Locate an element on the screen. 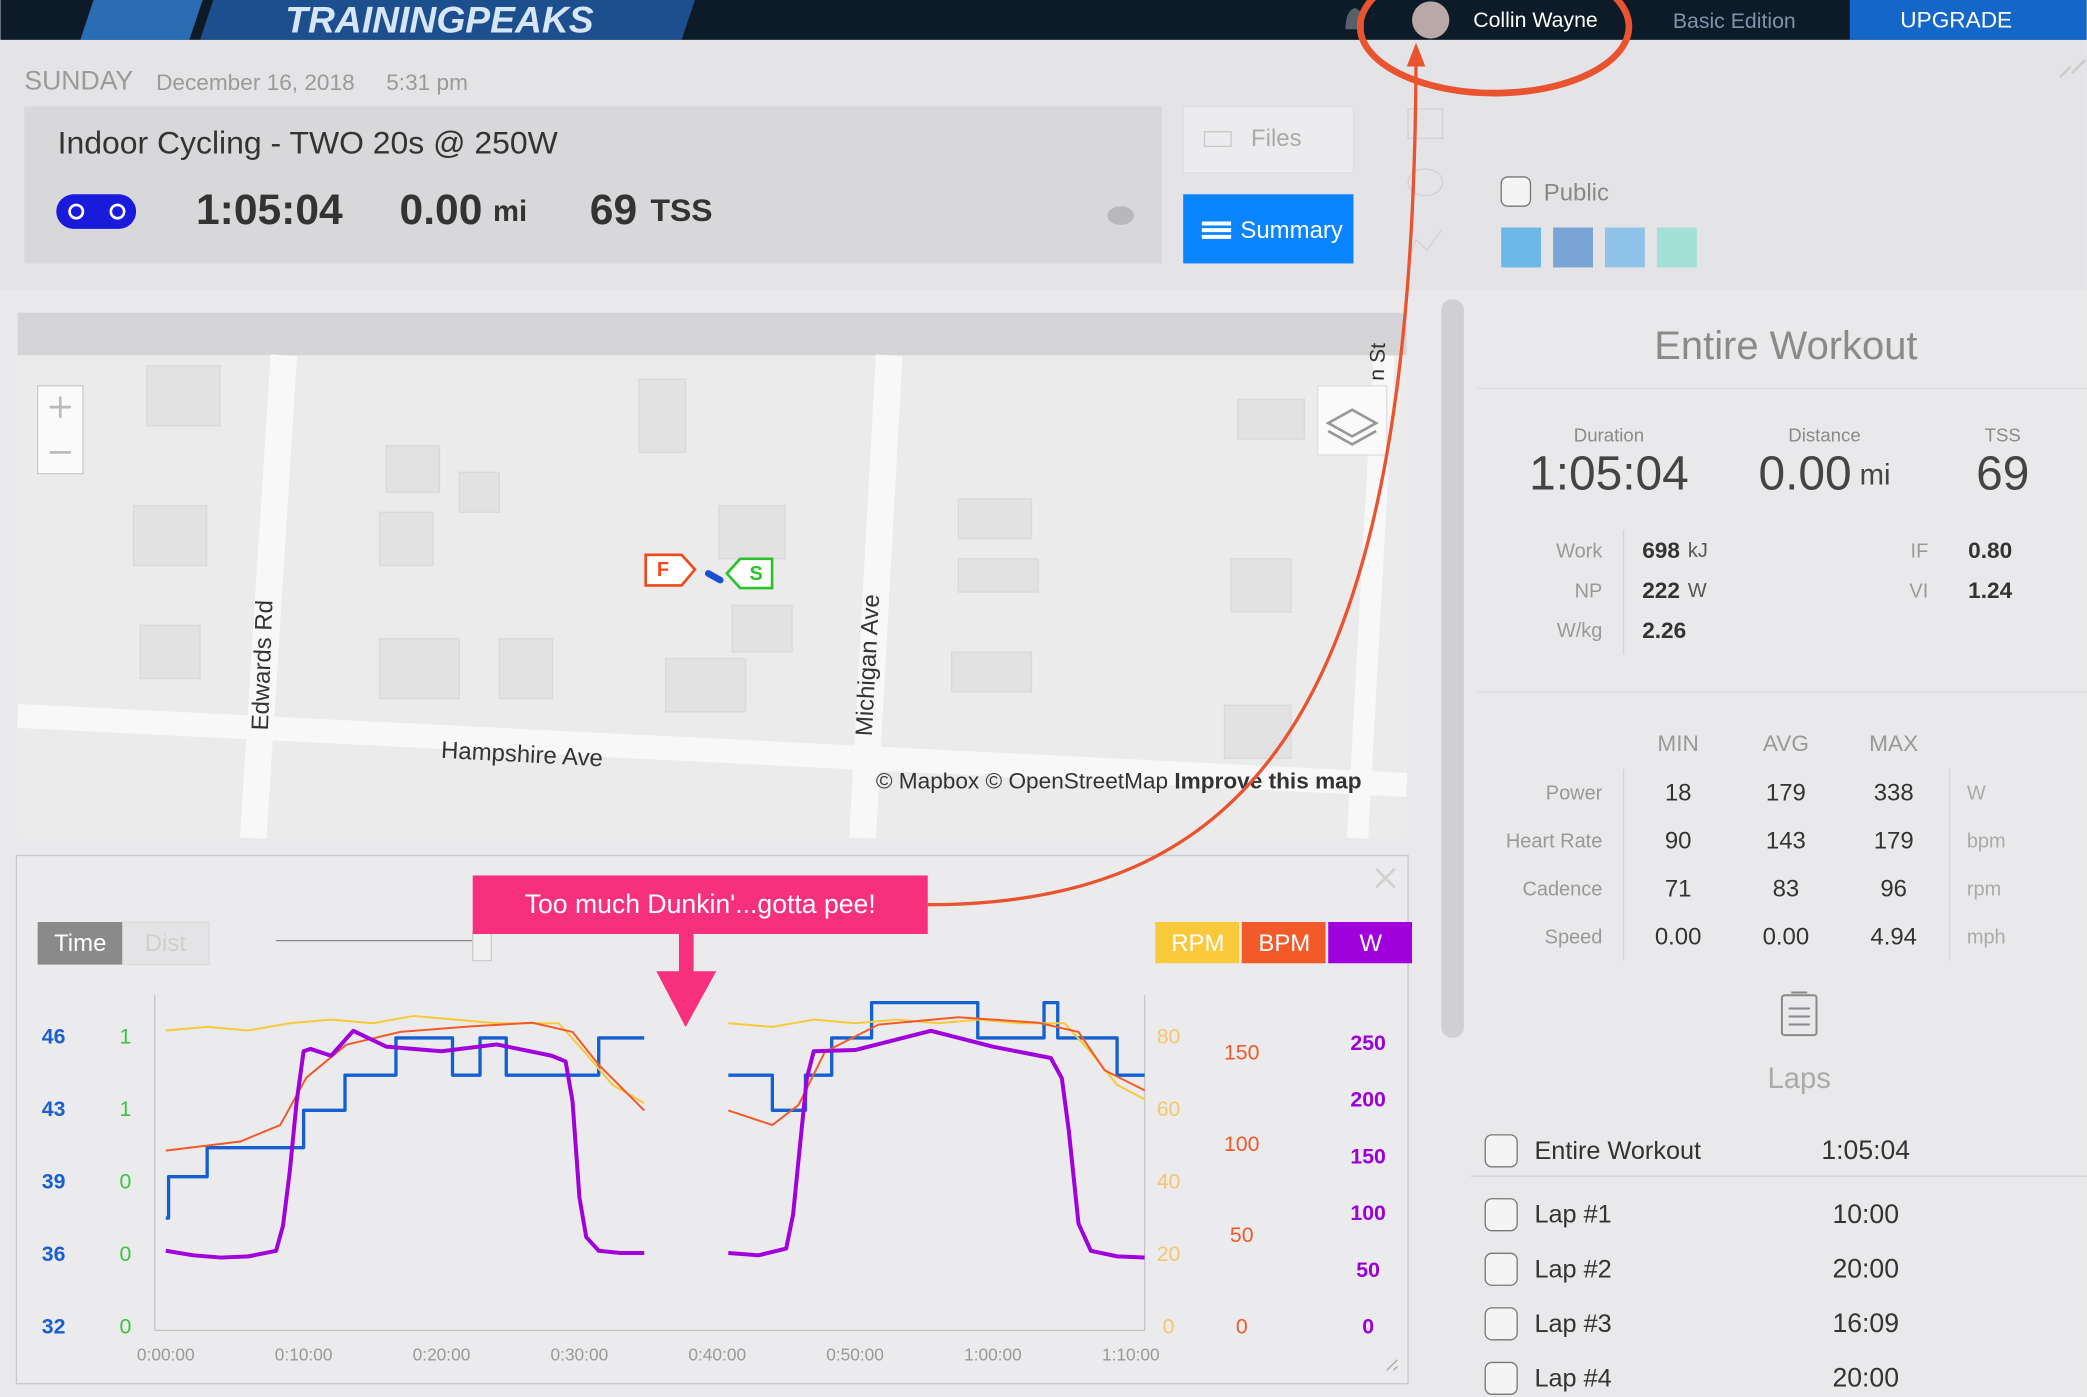 The image size is (2087, 1397). metric-value: 222 W is located at coordinates (1674, 590).